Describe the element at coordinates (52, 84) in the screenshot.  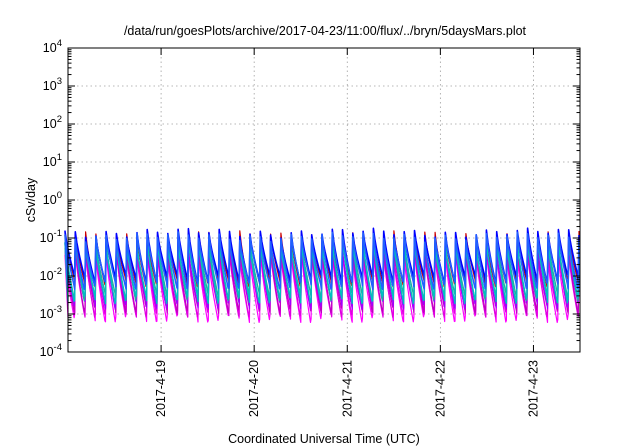
I see `y-tick-label: 10³` at that location.